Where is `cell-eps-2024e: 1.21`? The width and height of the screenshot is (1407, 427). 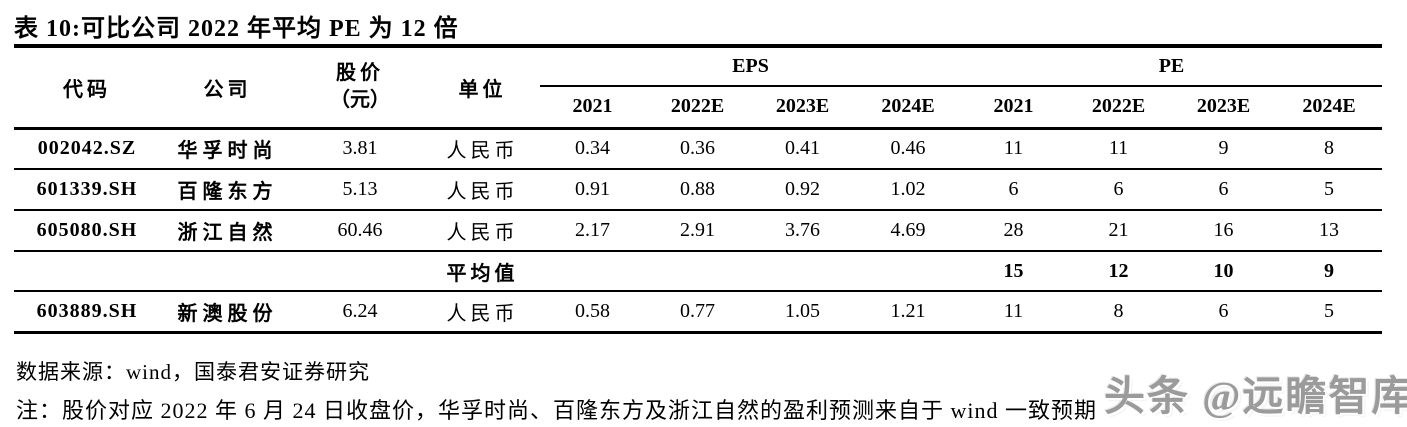
cell-eps-2024e: 1.21 is located at coordinates (908, 312).